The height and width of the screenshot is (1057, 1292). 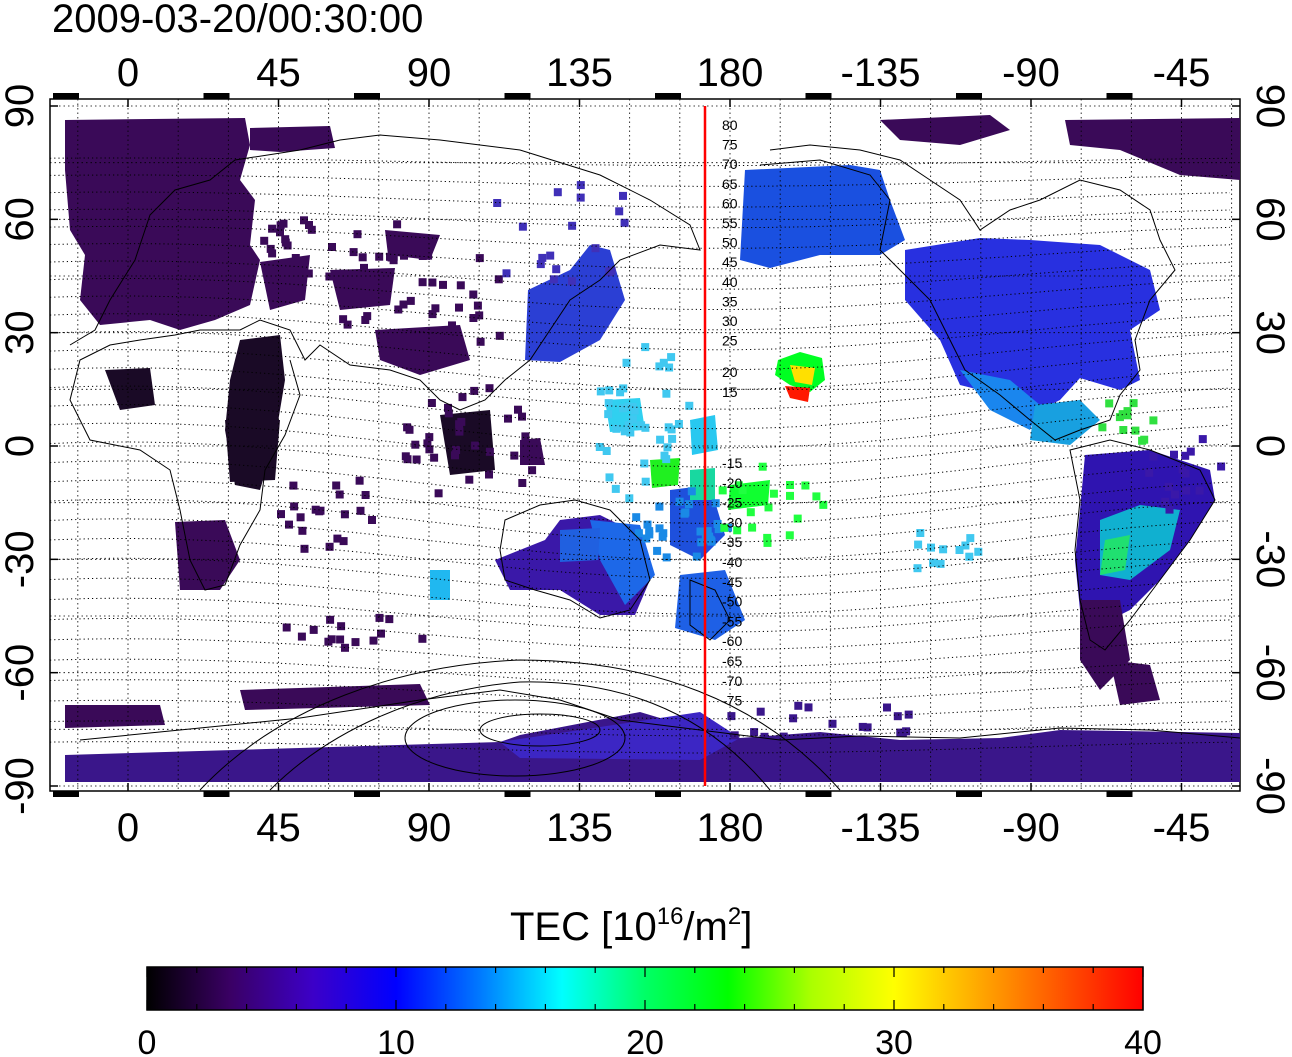 What do you see at coordinates (894, 1040) in the screenshot?
I see `colorbar-tick-label: 30` at bounding box center [894, 1040].